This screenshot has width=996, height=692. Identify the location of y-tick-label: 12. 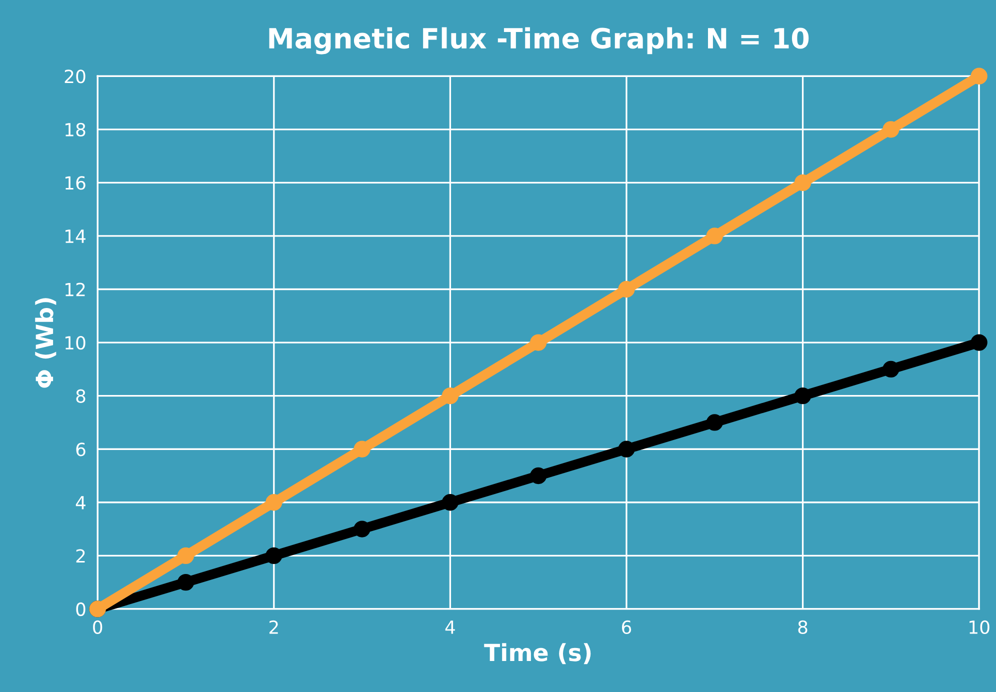
(75, 289).